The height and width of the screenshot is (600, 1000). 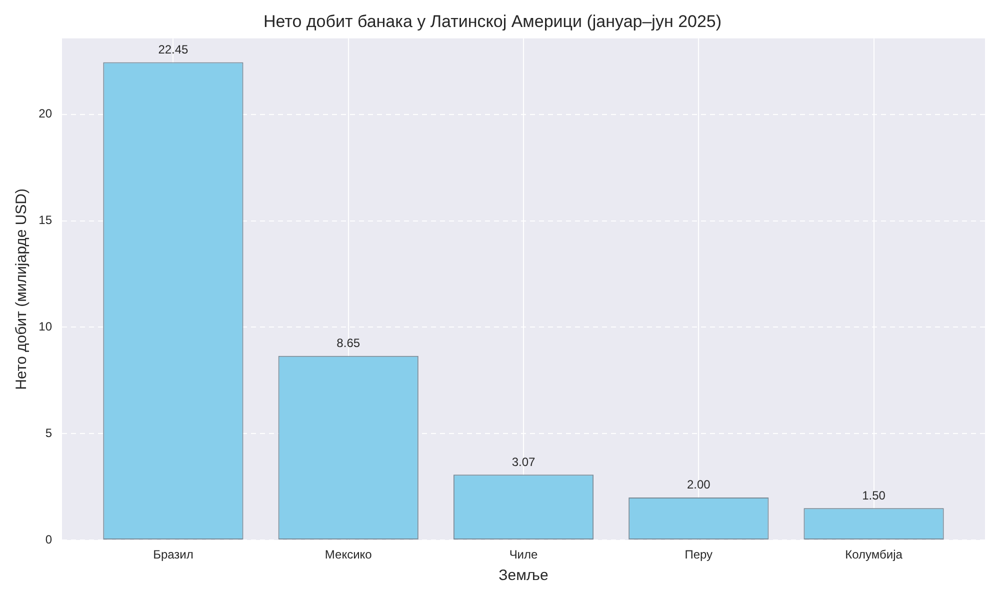 I want to click on y-axis-title: Нето добит (милијарде USD), so click(x=21, y=289).